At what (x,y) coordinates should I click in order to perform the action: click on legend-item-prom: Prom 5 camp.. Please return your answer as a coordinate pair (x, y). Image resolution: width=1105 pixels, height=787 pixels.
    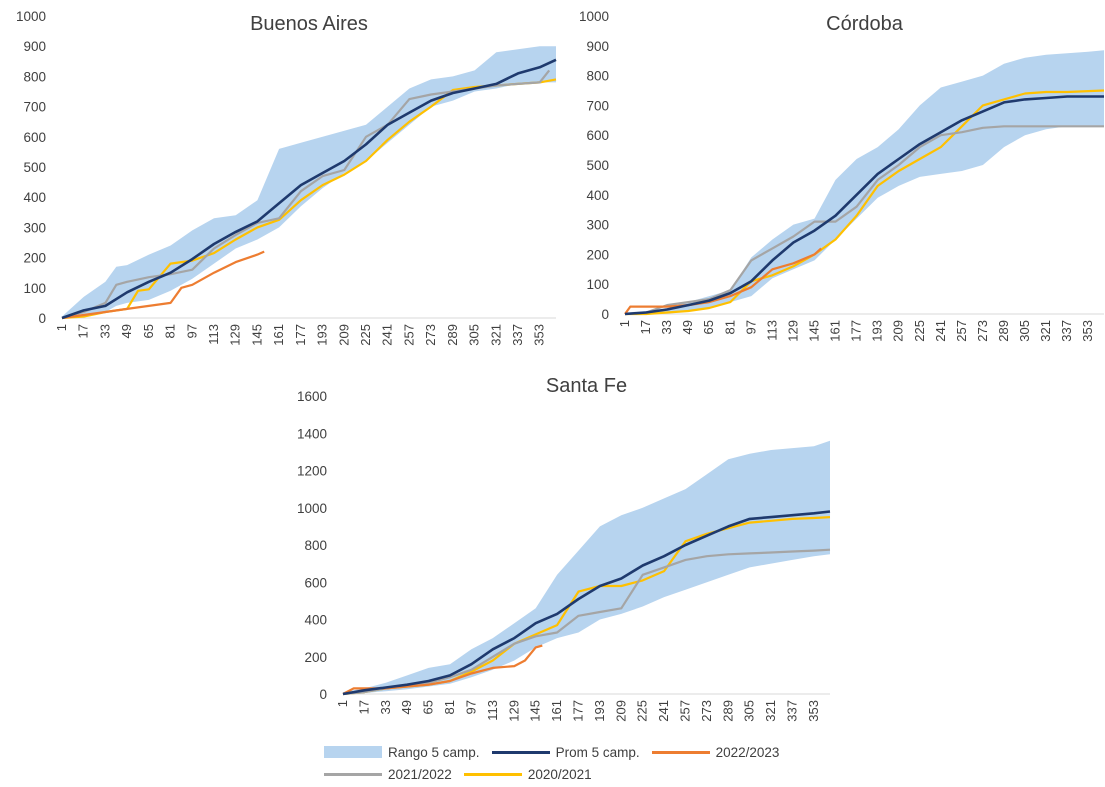
    Looking at the image, I should click on (565, 752).